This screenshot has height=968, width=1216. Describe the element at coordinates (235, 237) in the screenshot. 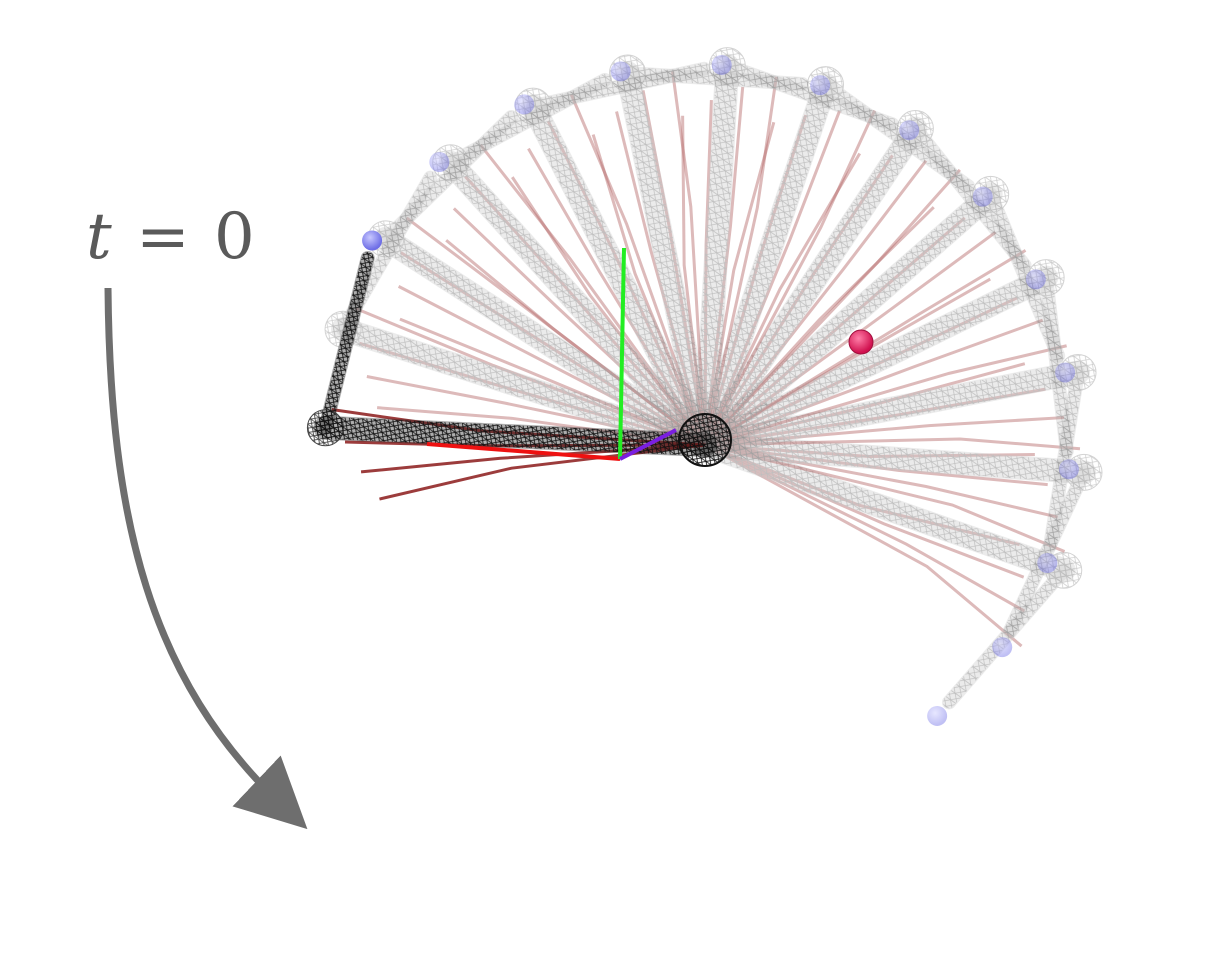

I see `time-value: 0` at that location.